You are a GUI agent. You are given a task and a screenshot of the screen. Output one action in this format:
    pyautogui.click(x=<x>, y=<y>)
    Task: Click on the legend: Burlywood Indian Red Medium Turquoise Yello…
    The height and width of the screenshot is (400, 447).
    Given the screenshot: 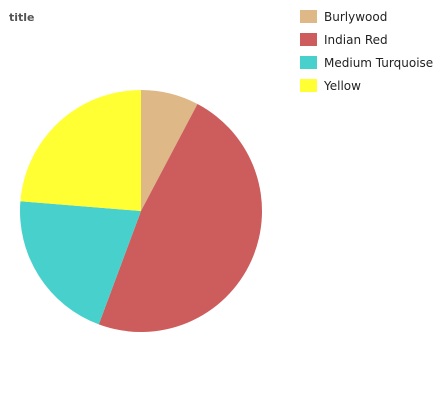 What is the action you would take?
    pyautogui.click(x=366, y=51)
    